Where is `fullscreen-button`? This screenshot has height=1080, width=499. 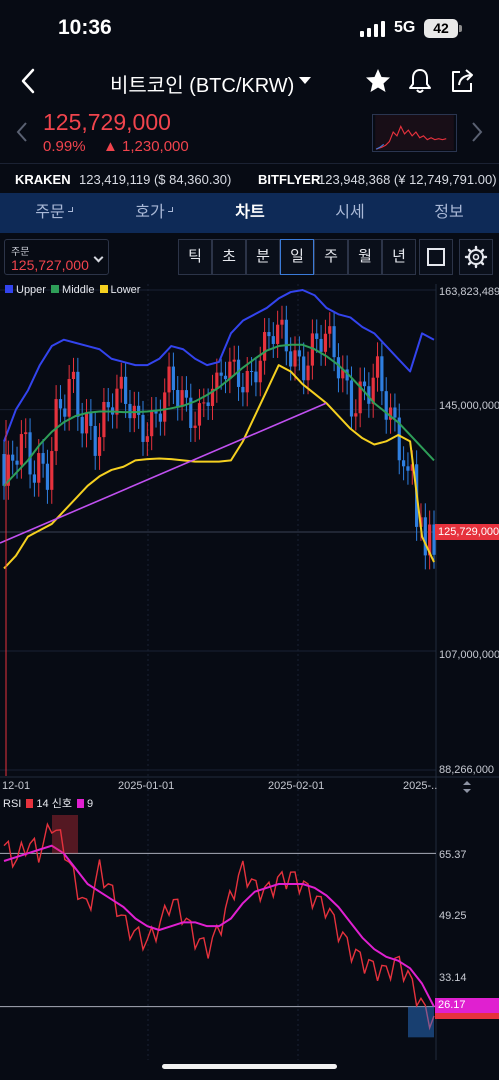
fullscreen-button is located at coordinates (436, 257).